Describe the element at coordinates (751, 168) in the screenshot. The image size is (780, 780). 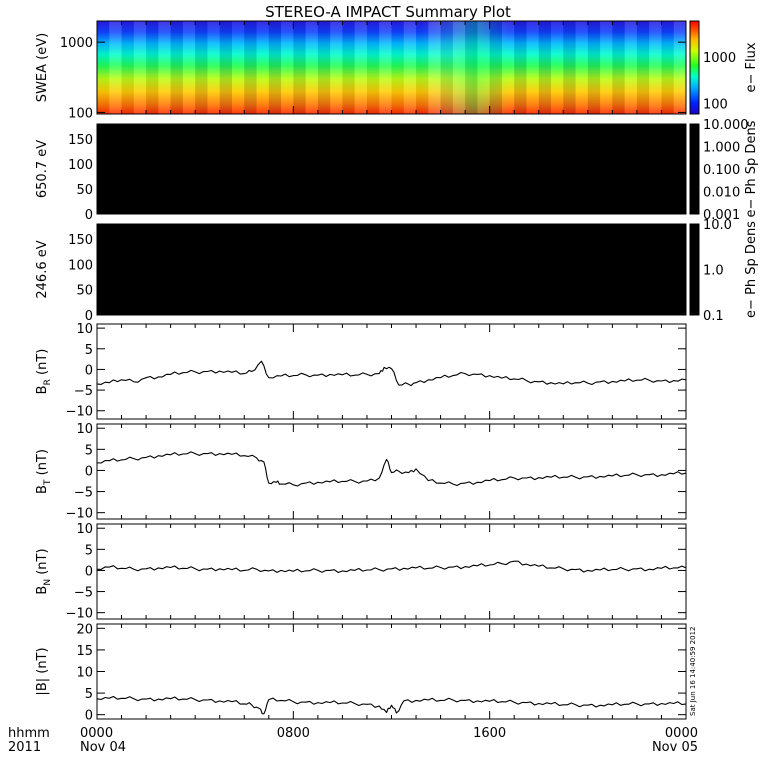
I see `pad650-colorbar-label: e− Ph Sp Dens` at that location.